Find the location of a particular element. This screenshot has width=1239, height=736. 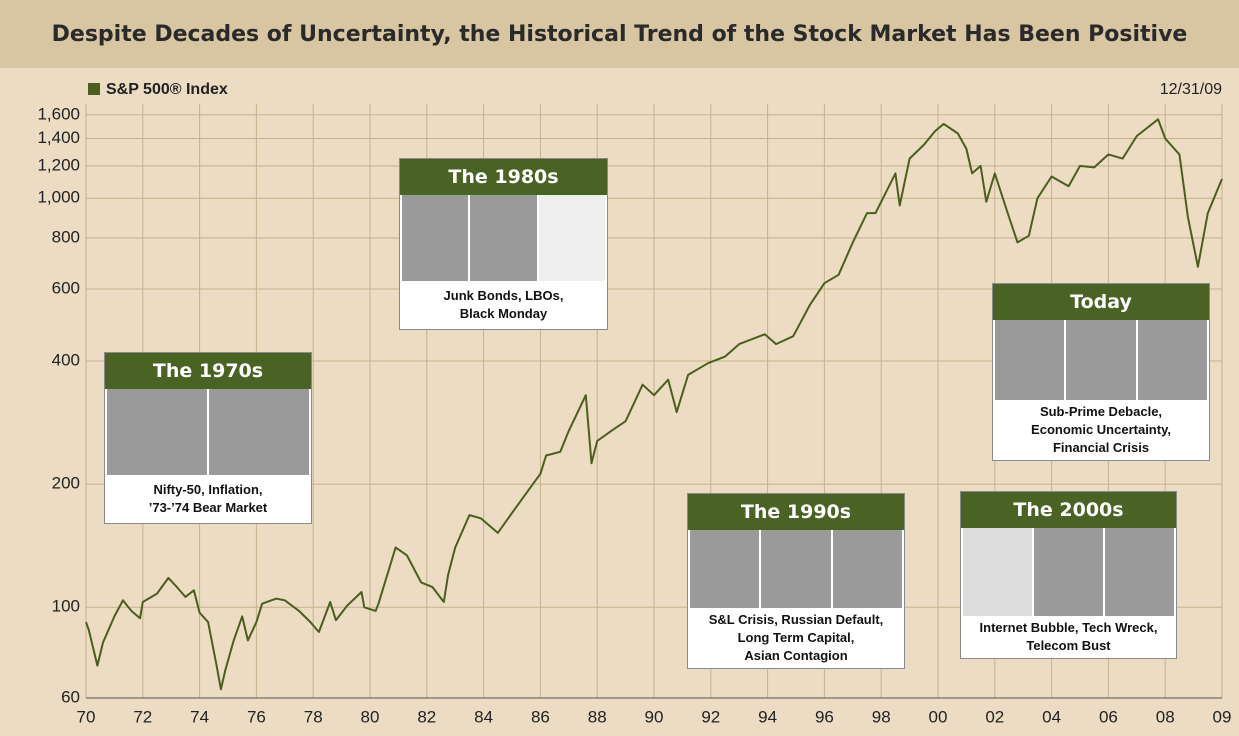

x-tick-label: 00 is located at coordinates (938, 716).